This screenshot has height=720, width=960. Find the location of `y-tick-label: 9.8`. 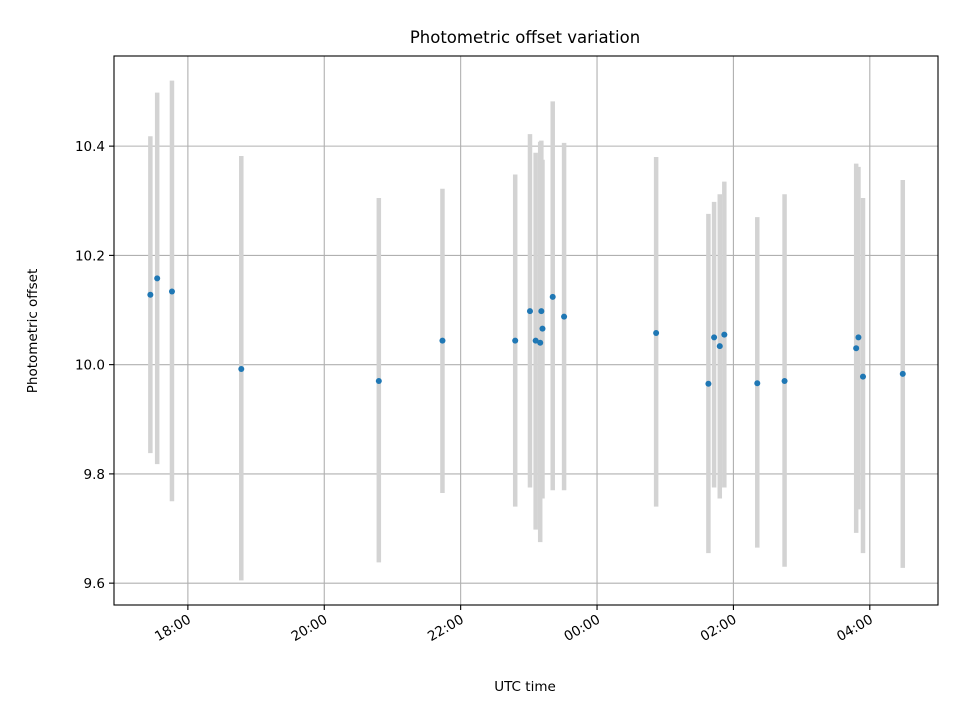

y-tick-label: 9.8 is located at coordinates (94, 475).